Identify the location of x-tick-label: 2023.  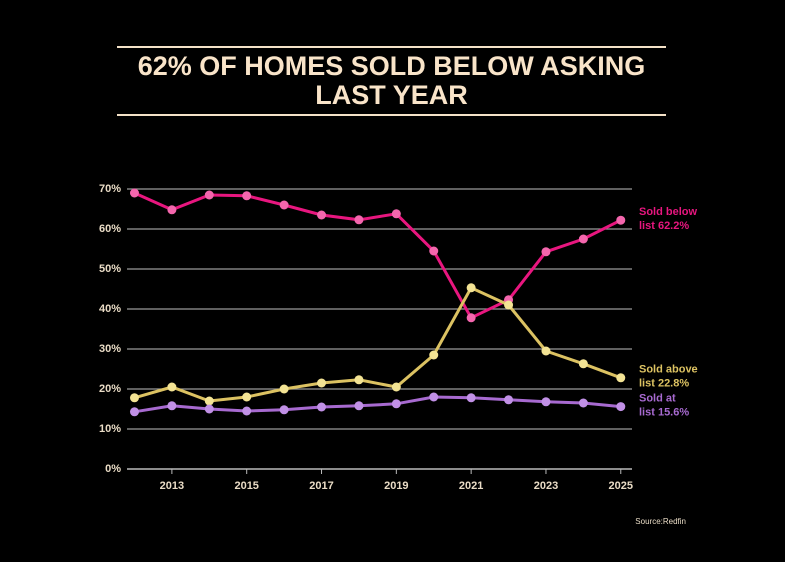
(546, 486).